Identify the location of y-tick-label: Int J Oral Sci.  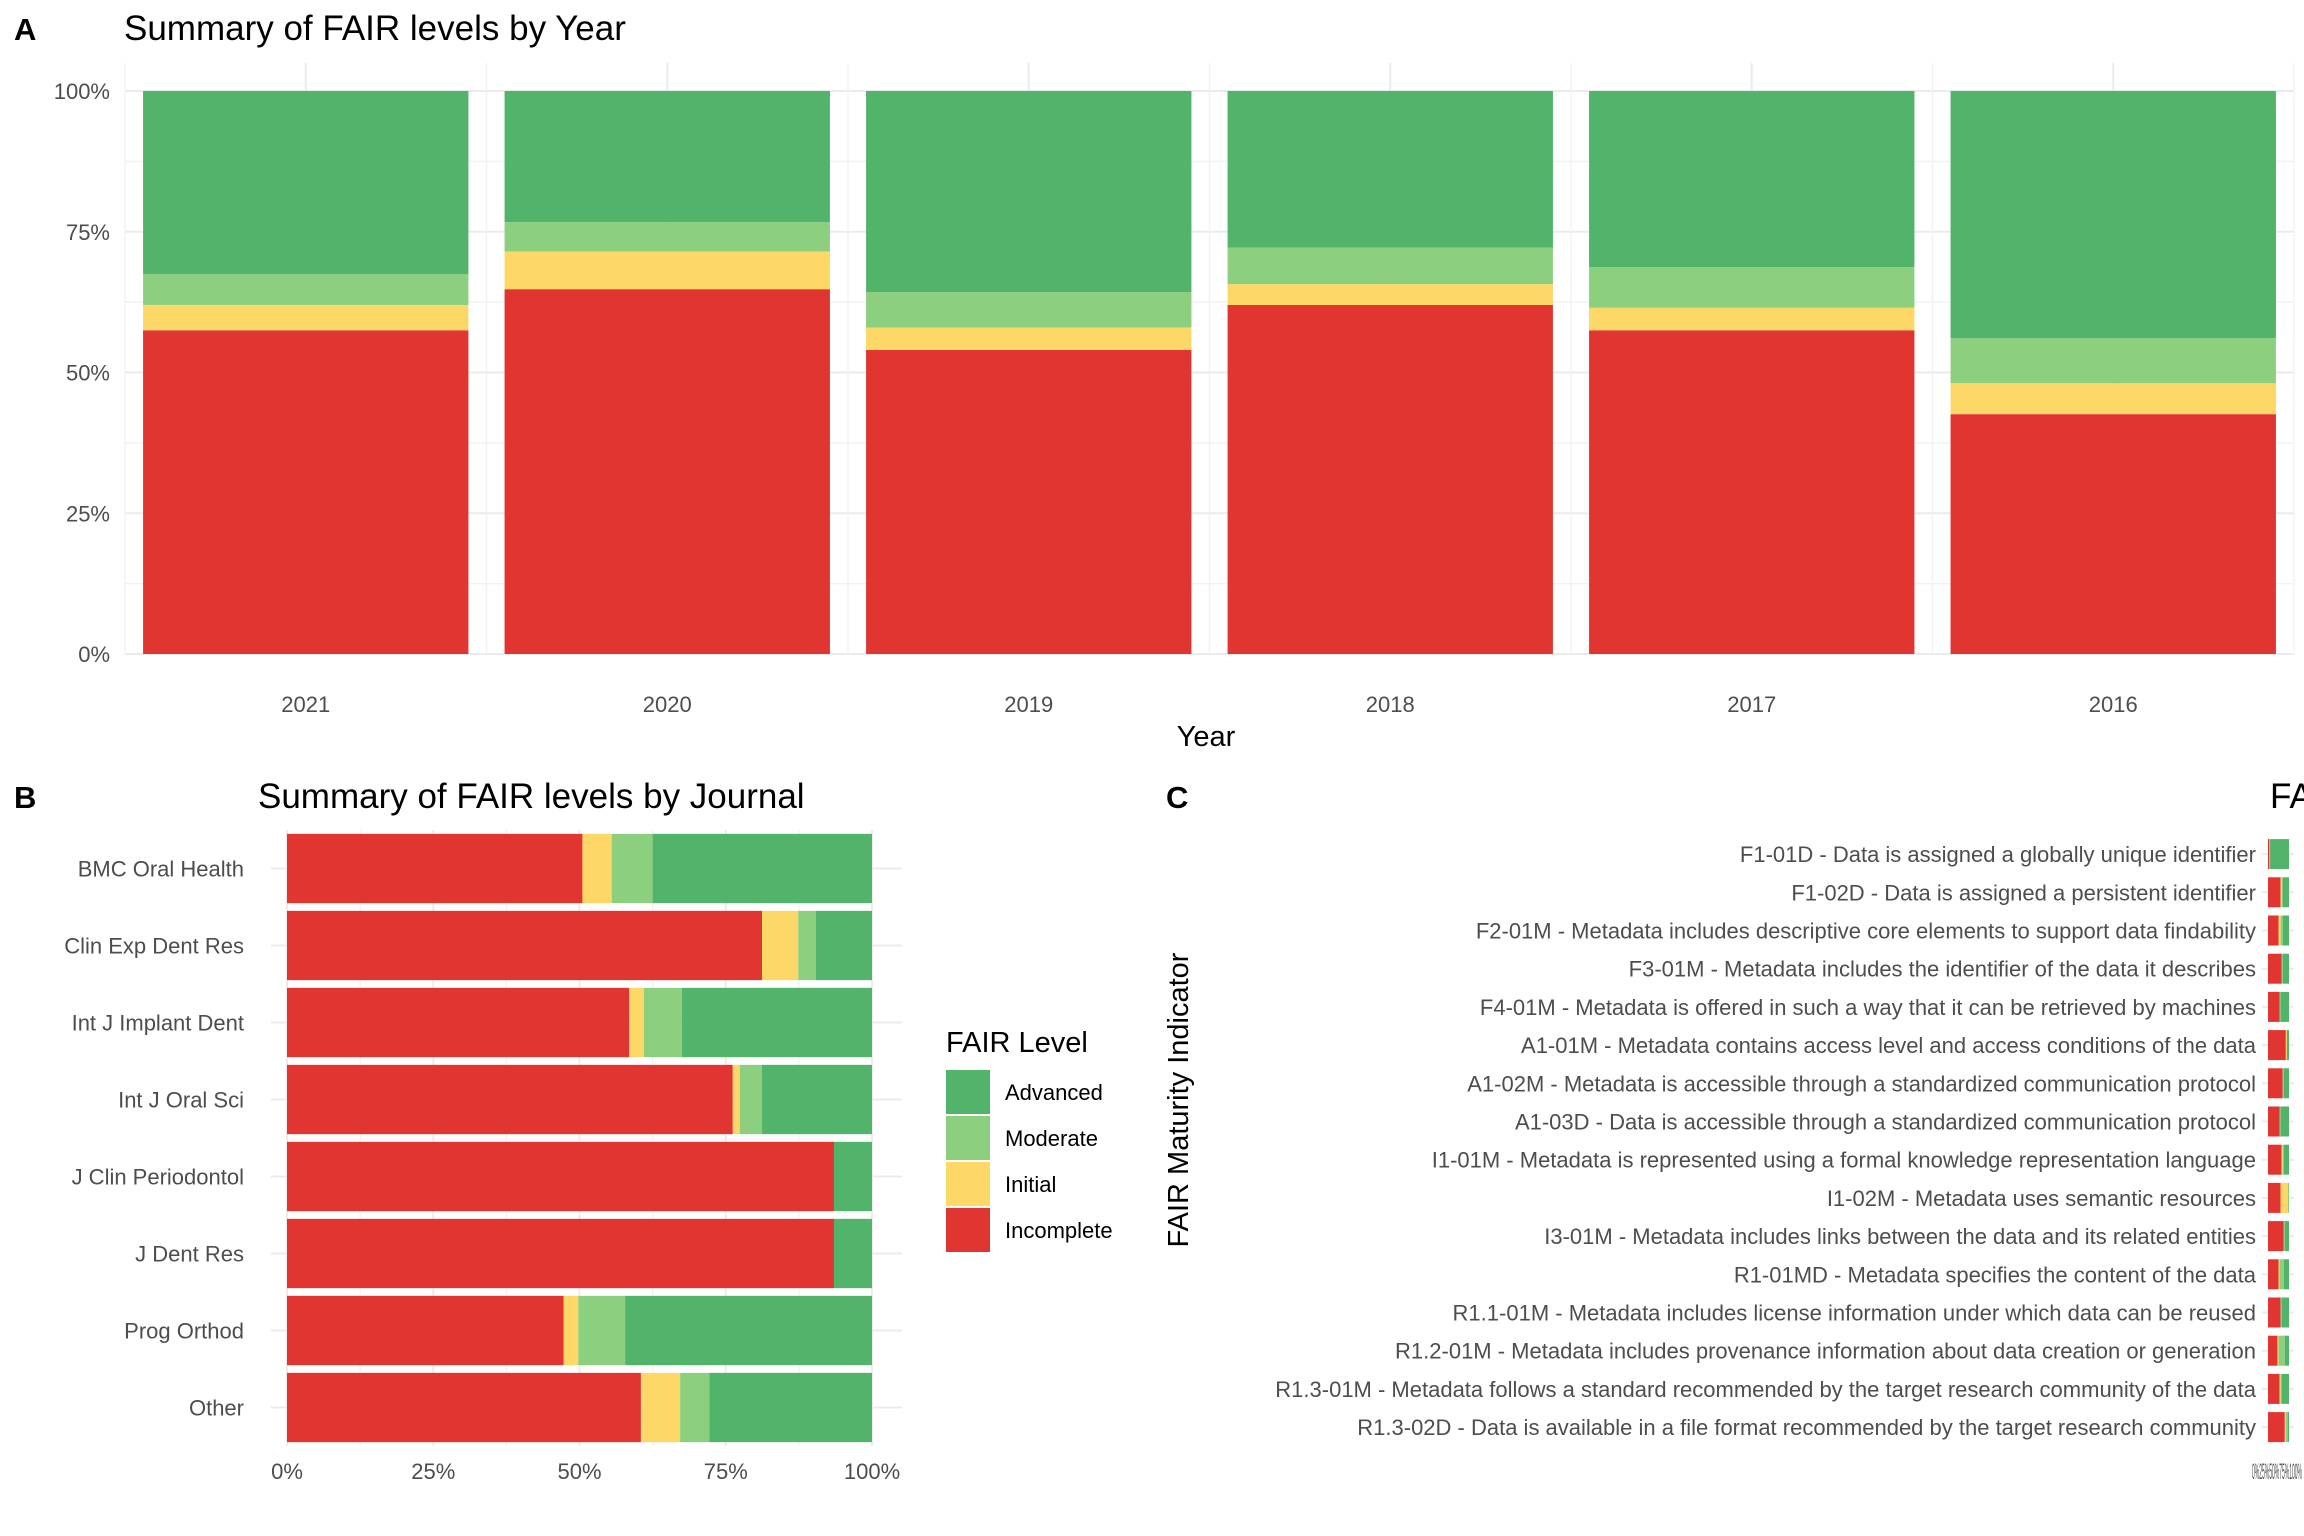
(181, 1100).